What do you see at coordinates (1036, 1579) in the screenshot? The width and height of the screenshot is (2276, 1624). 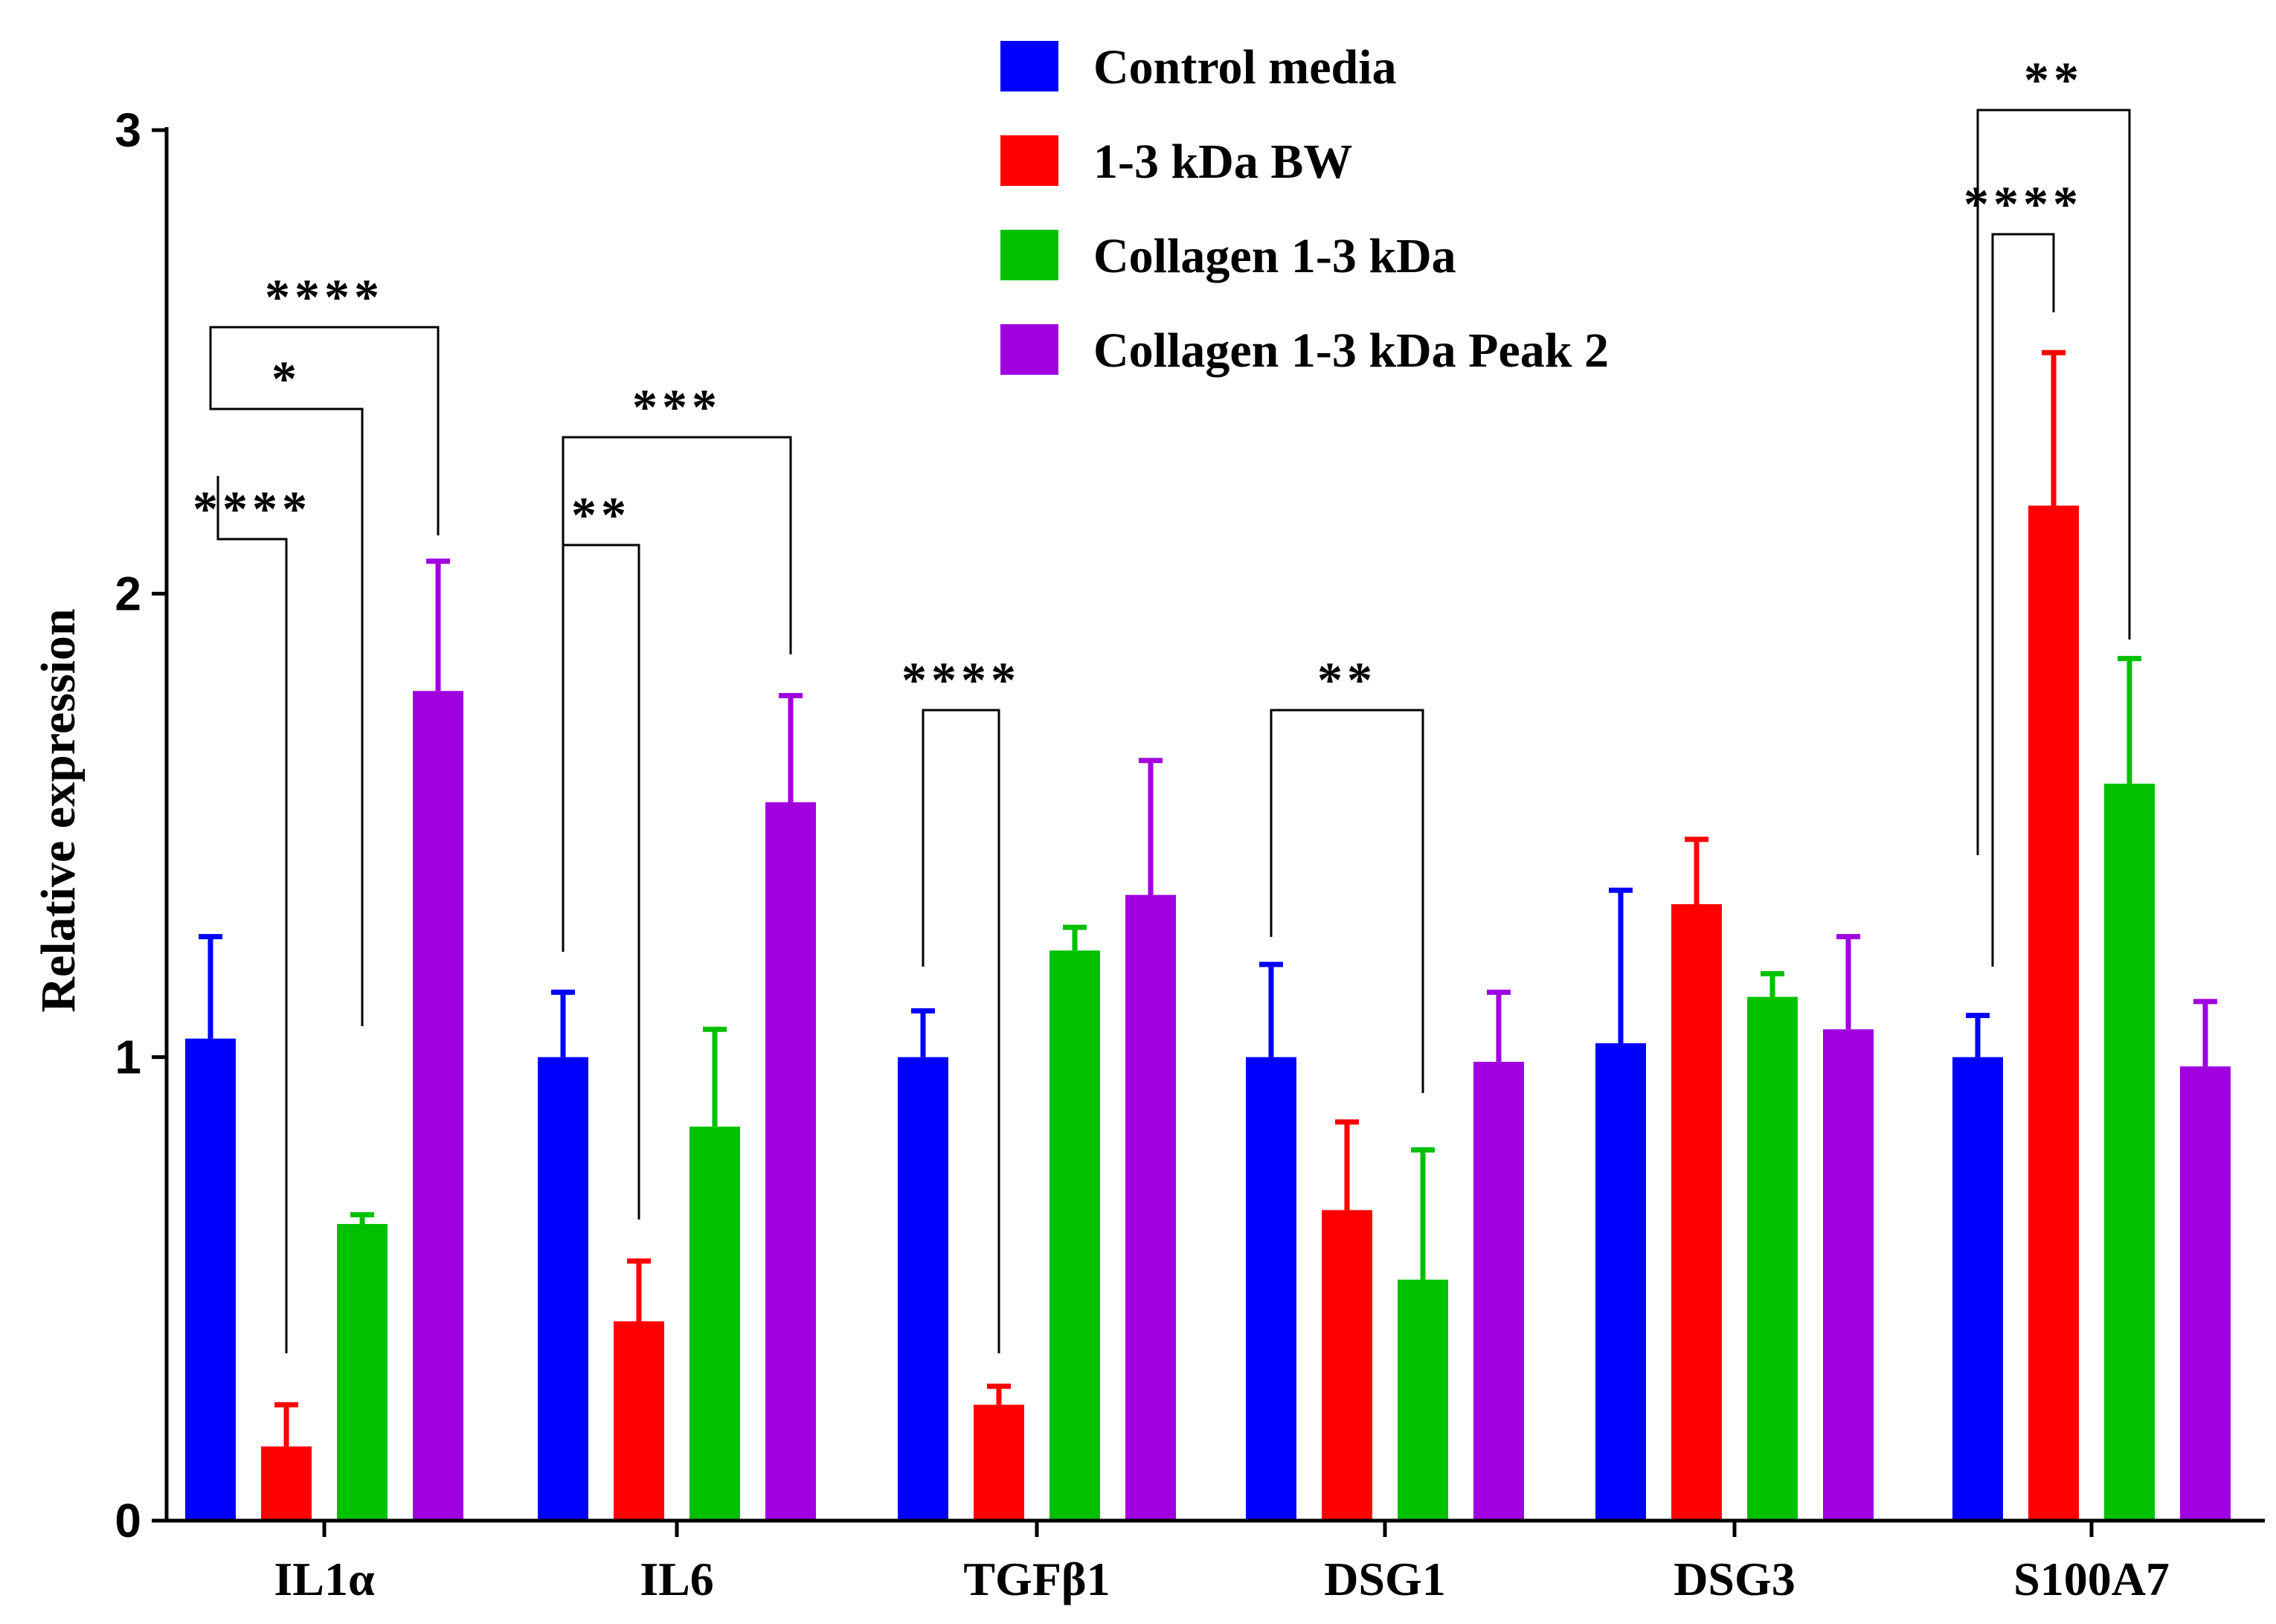 I see `x-tick-label-TGFβ1: TGFβ1` at bounding box center [1036, 1579].